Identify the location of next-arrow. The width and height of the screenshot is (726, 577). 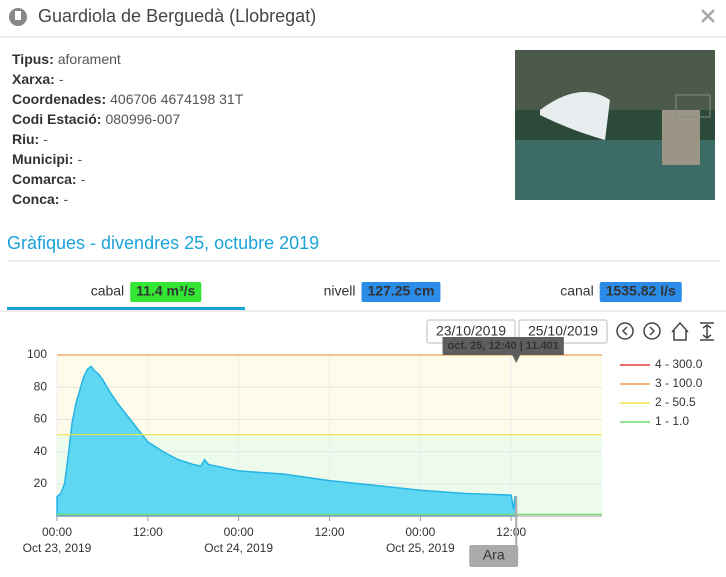
(652, 331).